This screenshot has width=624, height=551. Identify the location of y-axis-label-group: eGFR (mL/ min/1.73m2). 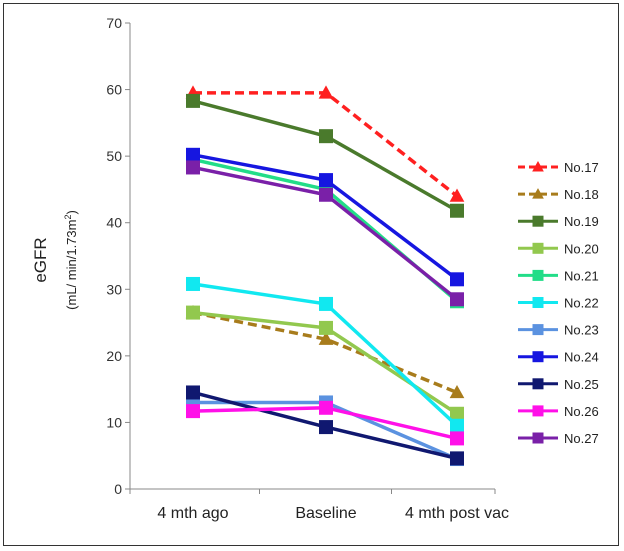
(55, 260).